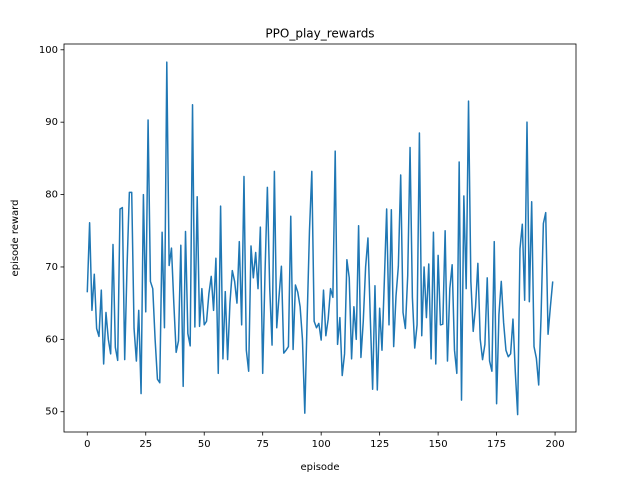 The height and width of the screenshot is (484, 640). I want to click on y-tick-label: 60, so click(51, 339).